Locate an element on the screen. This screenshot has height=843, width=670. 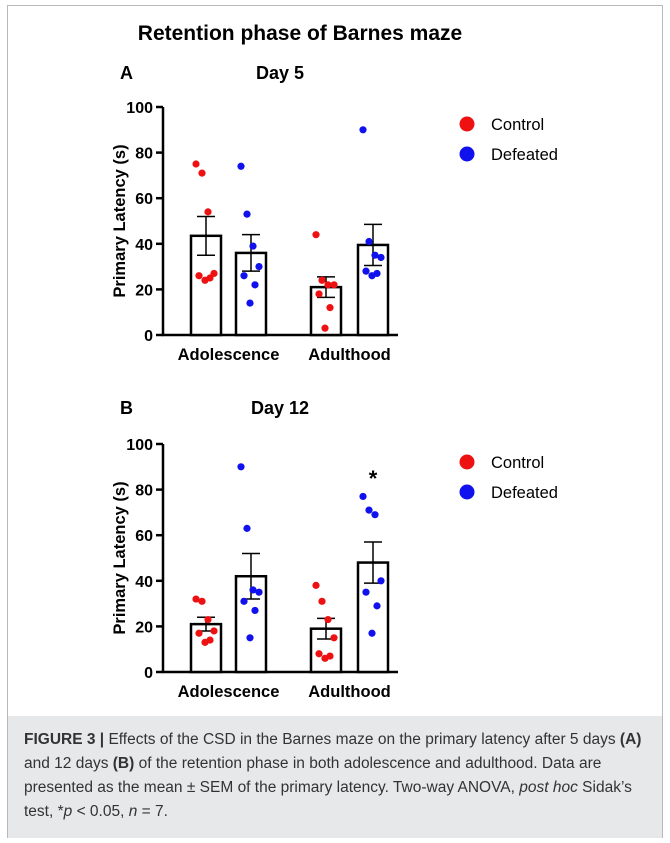
caption-text-6: = 7. is located at coordinates (152, 811).